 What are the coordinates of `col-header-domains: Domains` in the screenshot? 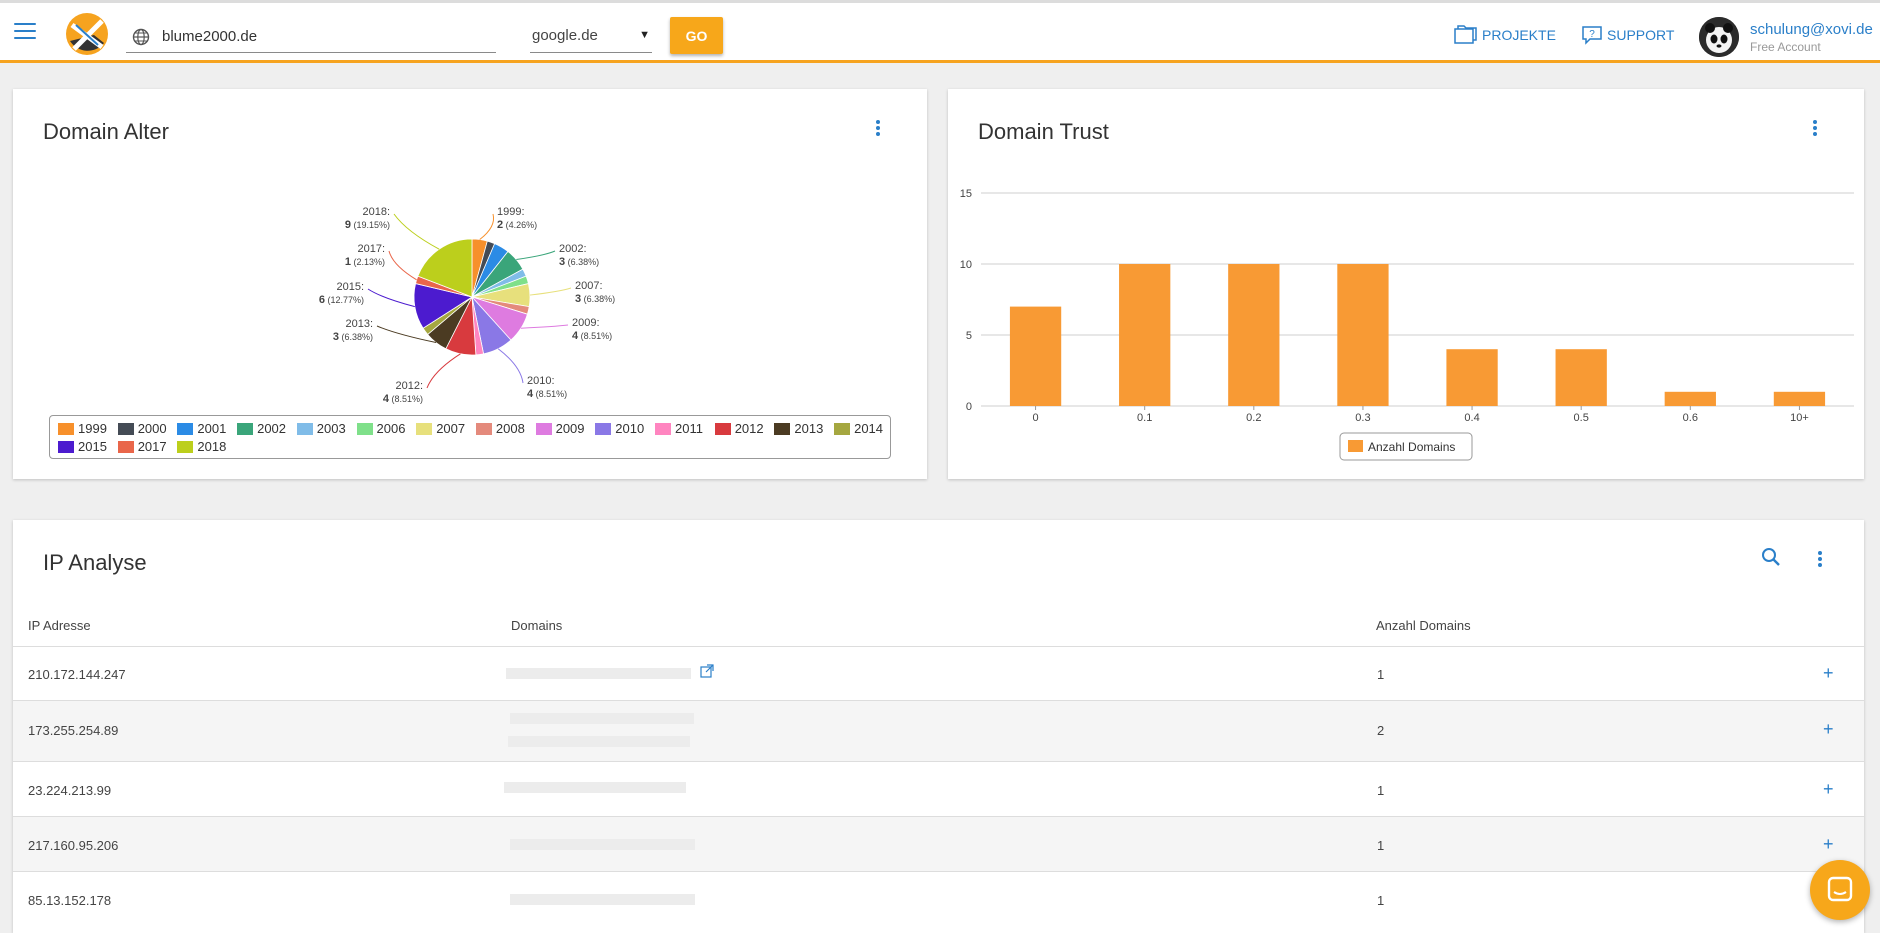 It's located at (537, 625).